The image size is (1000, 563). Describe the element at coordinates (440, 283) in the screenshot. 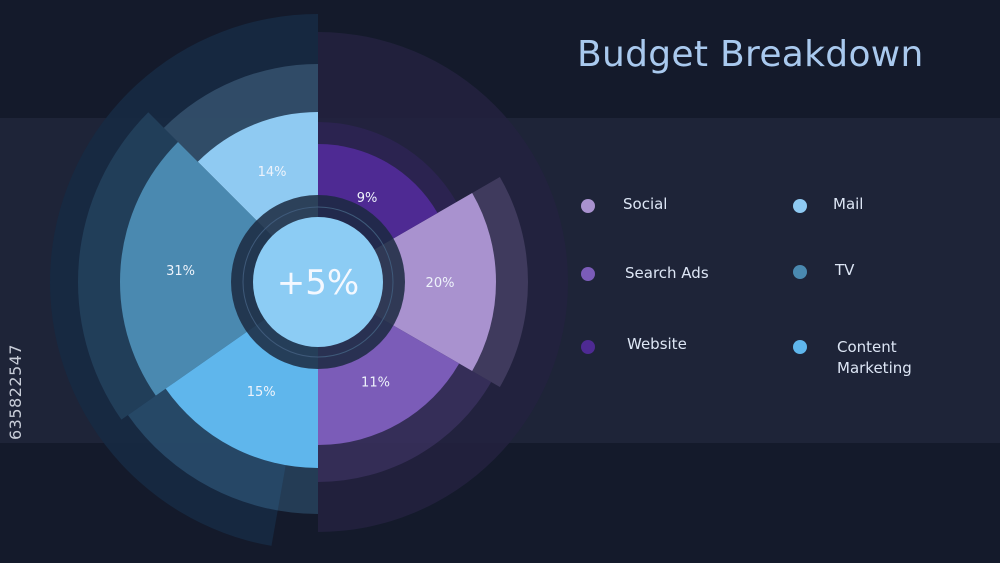

I see `slice-label: 20%` at that location.